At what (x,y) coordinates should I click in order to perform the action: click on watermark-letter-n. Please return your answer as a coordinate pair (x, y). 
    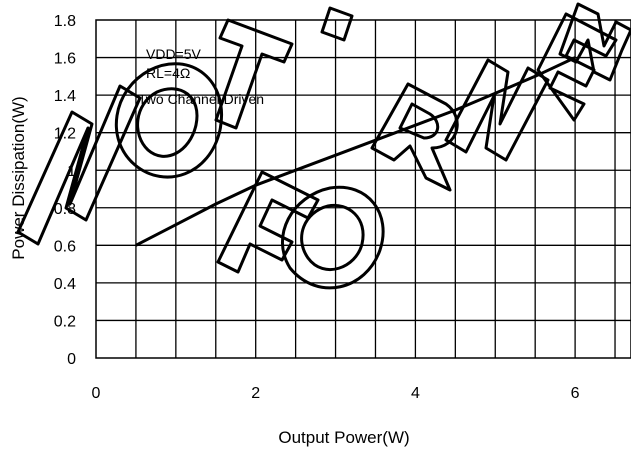
    Looking at the image, I should click on (79, 165).